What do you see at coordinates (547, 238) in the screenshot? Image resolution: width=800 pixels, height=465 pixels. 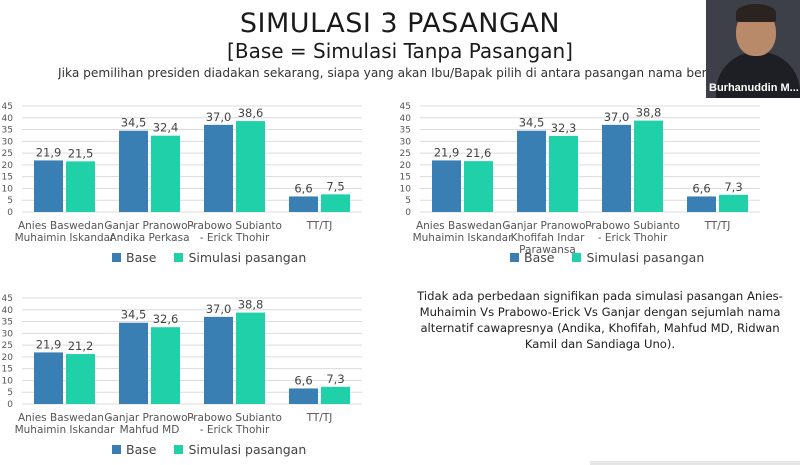 I see `category-label-line: Khofifah Indar` at bounding box center [547, 238].